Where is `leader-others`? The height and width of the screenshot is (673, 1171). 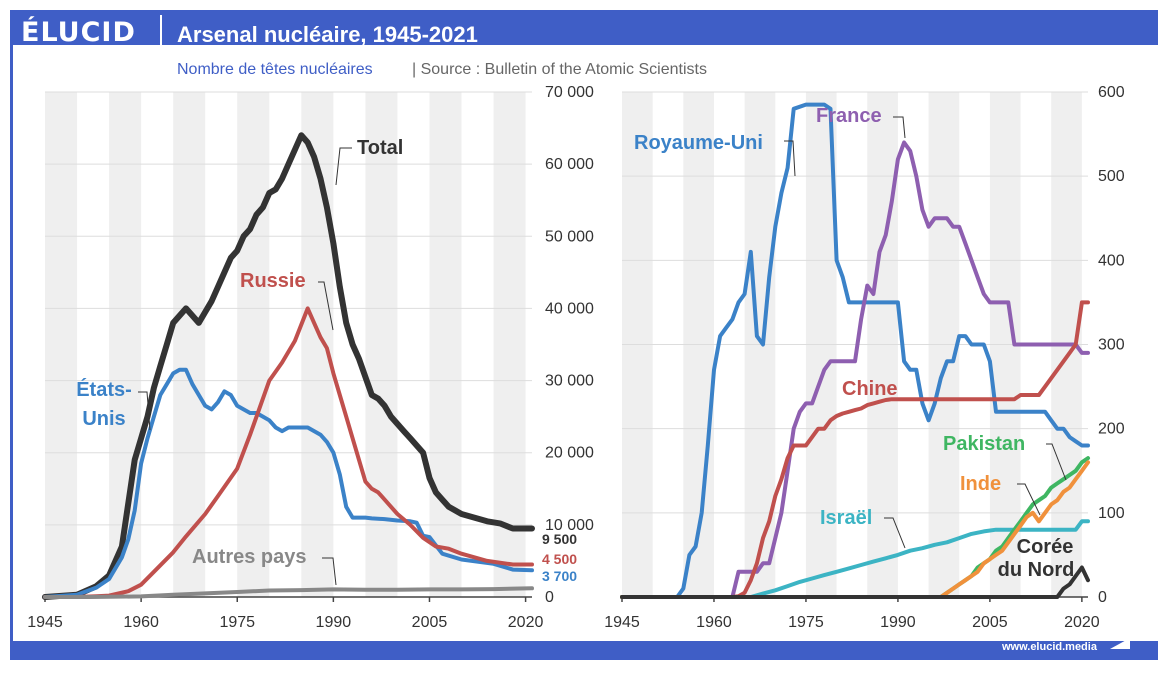 leader-others is located at coordinates (329, 571).